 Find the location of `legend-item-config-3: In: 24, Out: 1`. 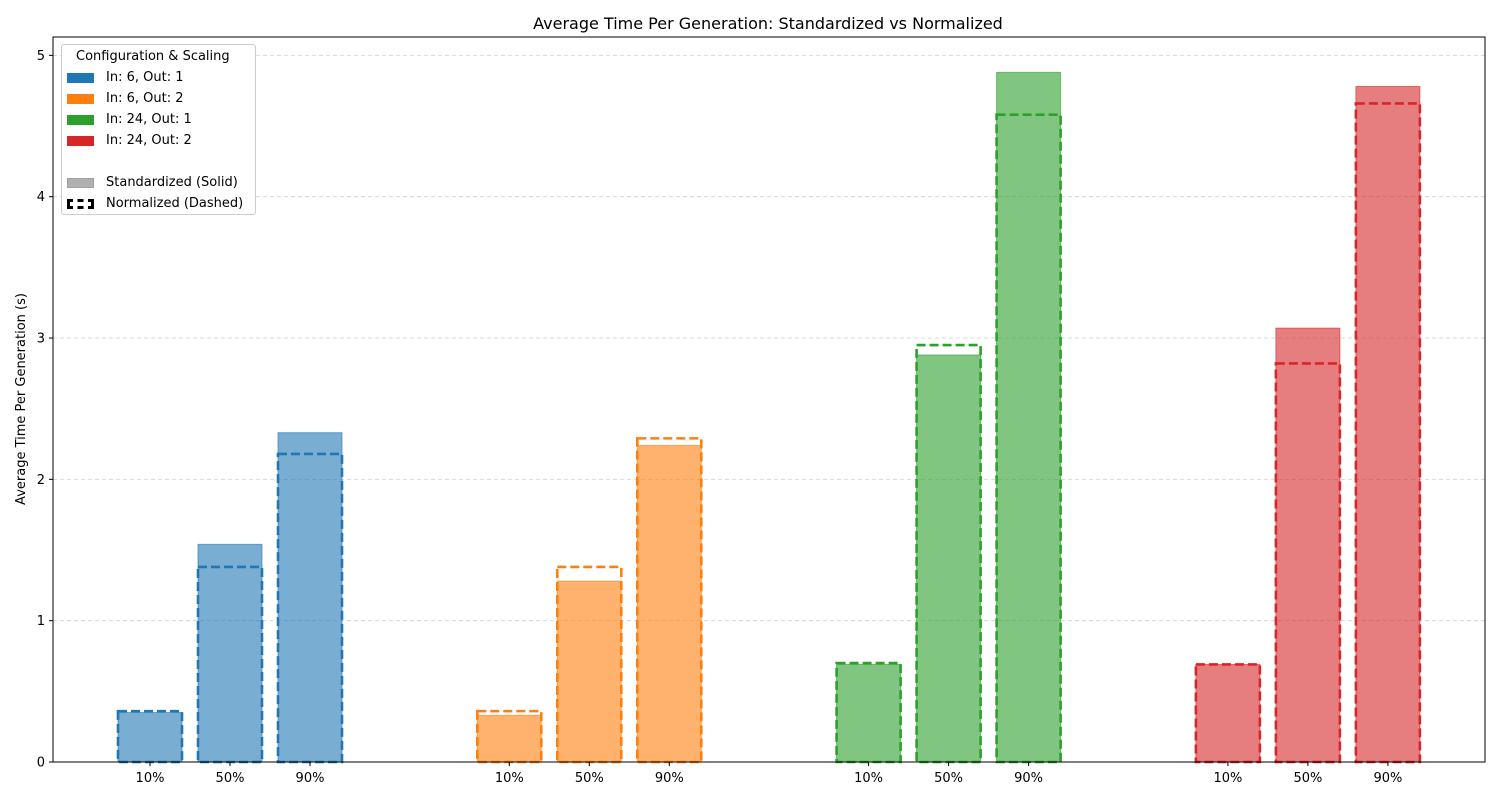

legend-item-config-3: In: 24, Out: 1 is located at coordinates (159, 120).